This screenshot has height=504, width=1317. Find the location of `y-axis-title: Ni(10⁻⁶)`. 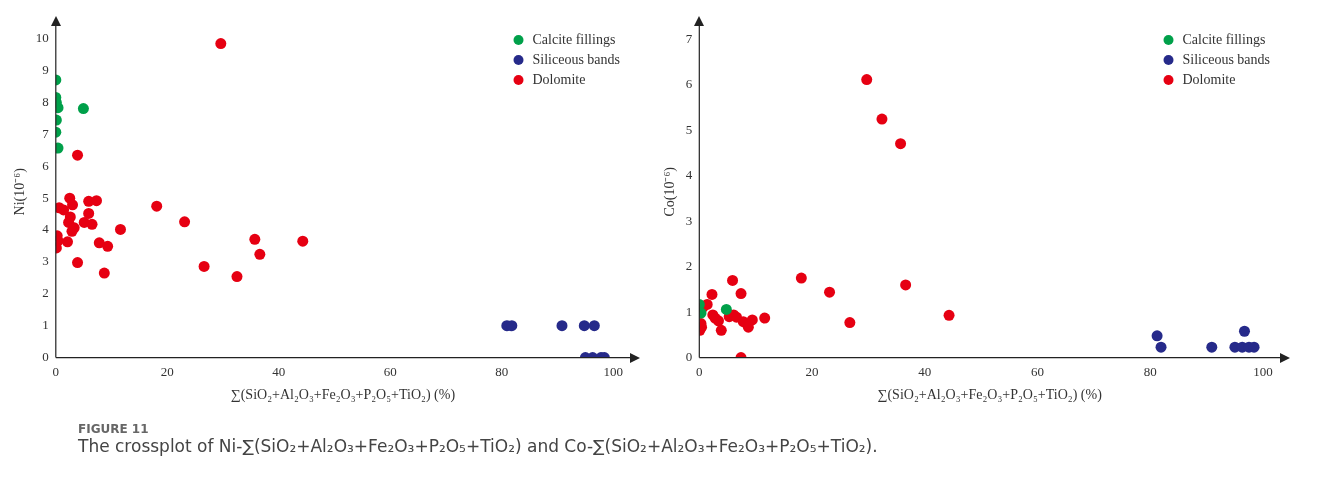

y-axis-title: Ni(10⁻⁶) is located at coordinates (20, 191).